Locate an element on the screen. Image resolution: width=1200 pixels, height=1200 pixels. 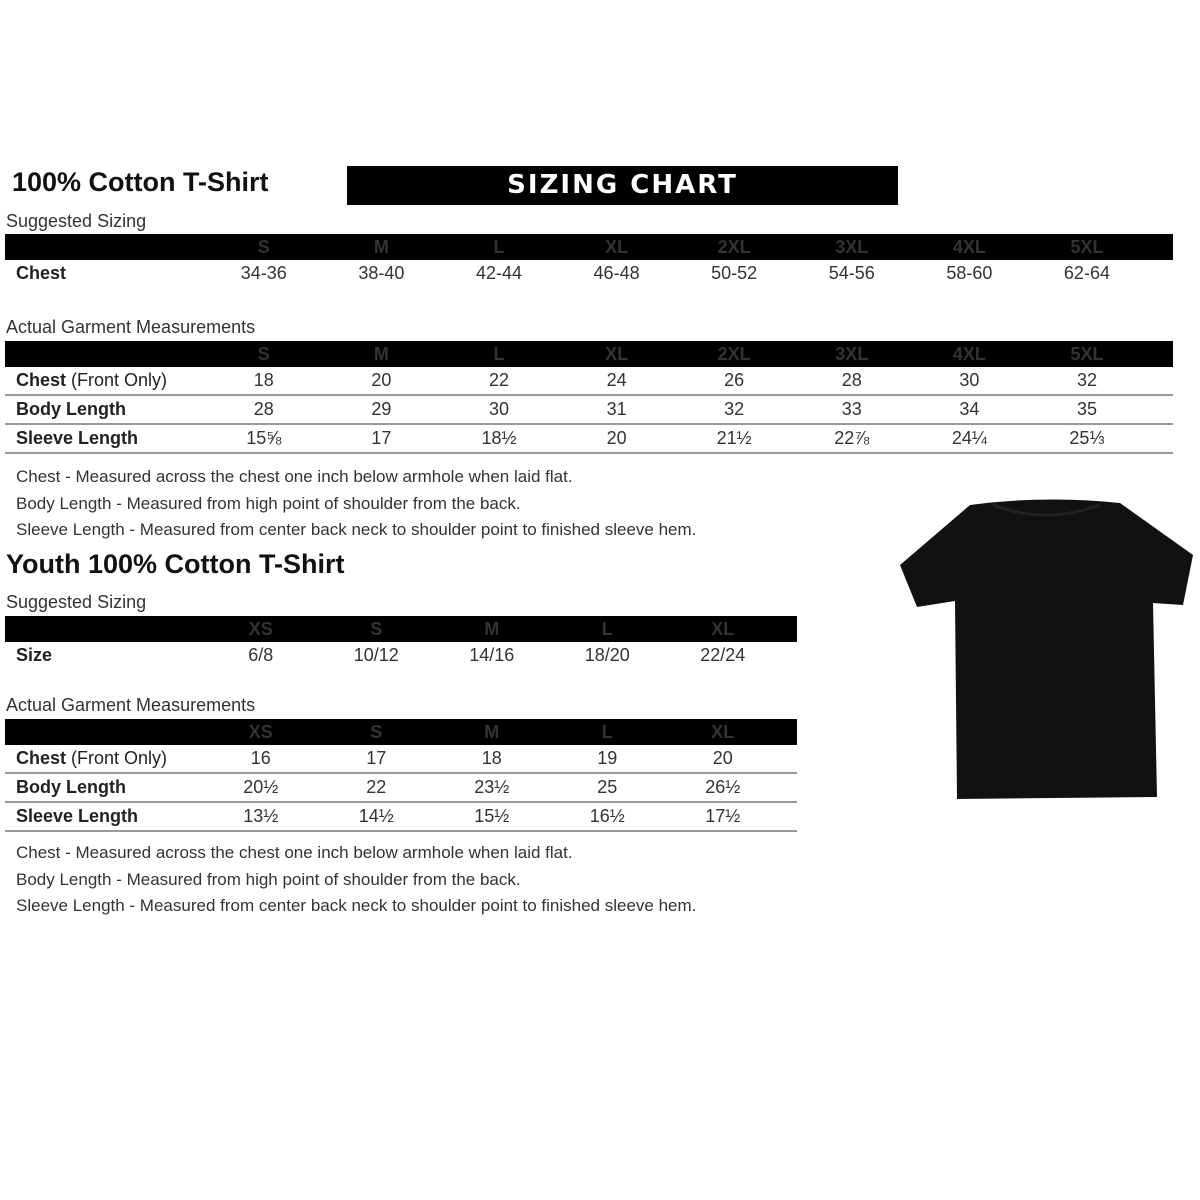
table-cell: 35 is located at coordinates (1086, 409).